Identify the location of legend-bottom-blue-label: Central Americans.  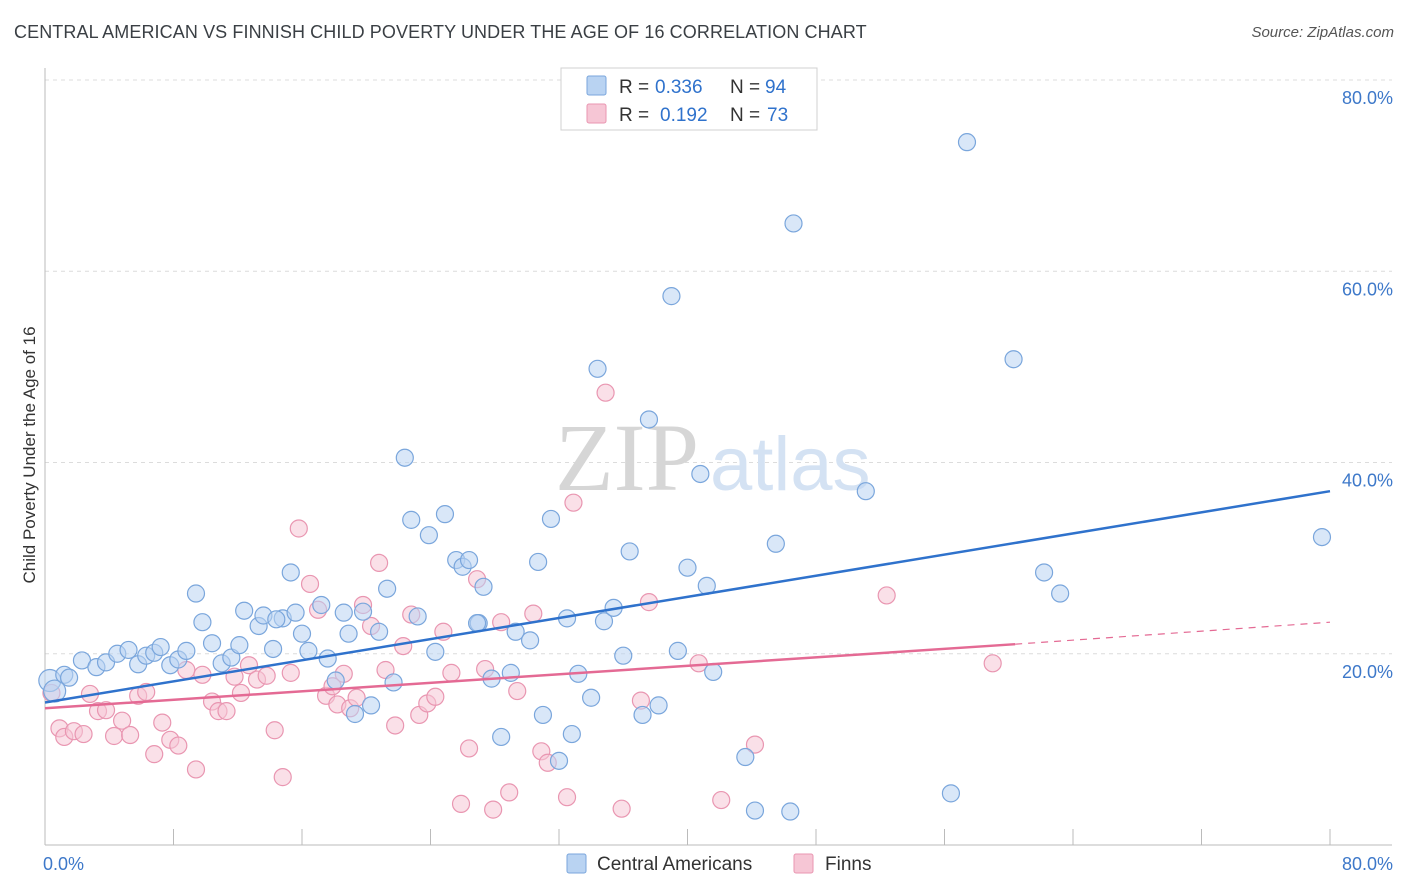
(674, 864).